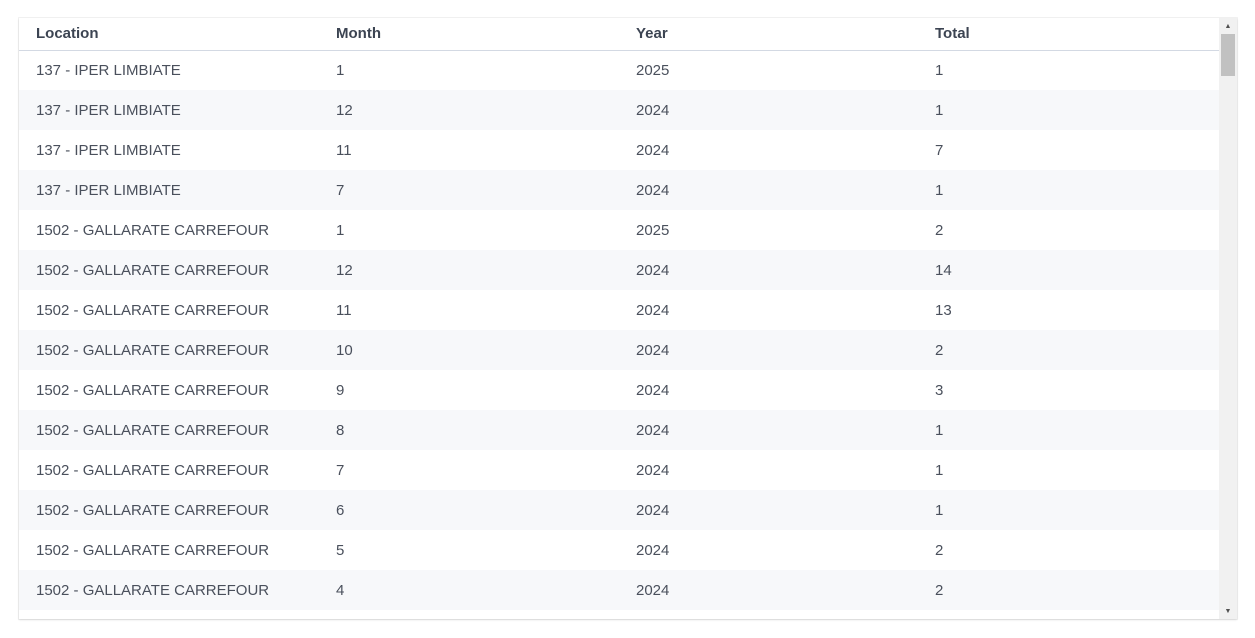 The height and width of the screenshot is (638, 1255). I want to click on scroll-down-arrow-icon: ▼, so click(1228, 611).